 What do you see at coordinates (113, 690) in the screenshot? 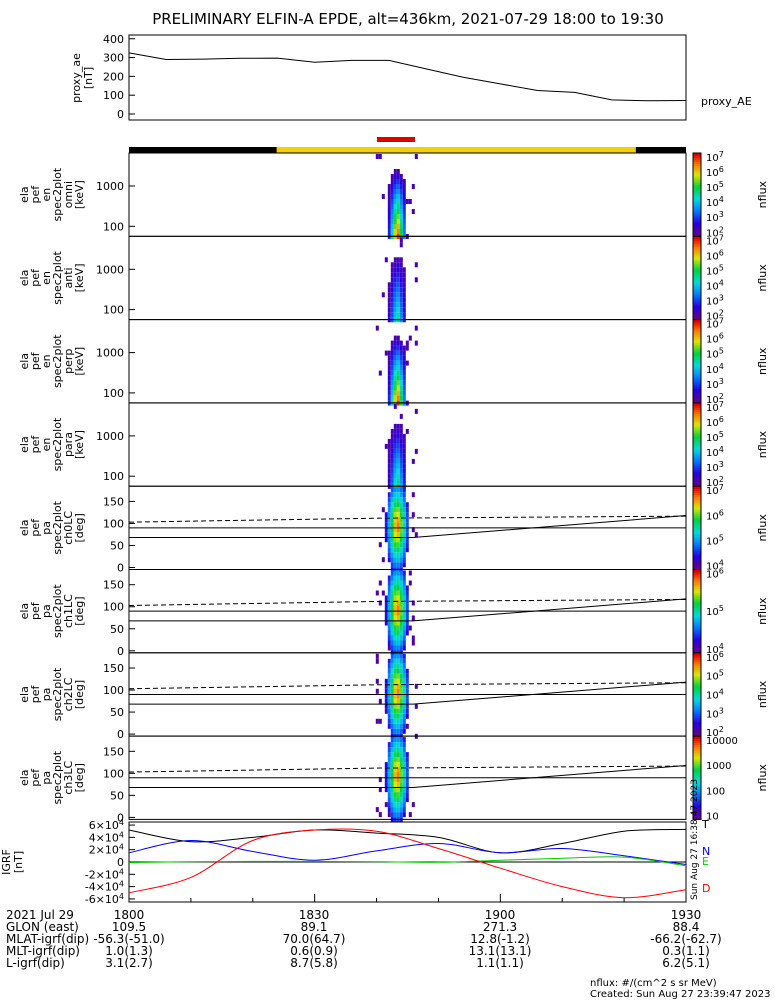
I see `pa-ytick-label: 100` at bounding box center [113, 690].